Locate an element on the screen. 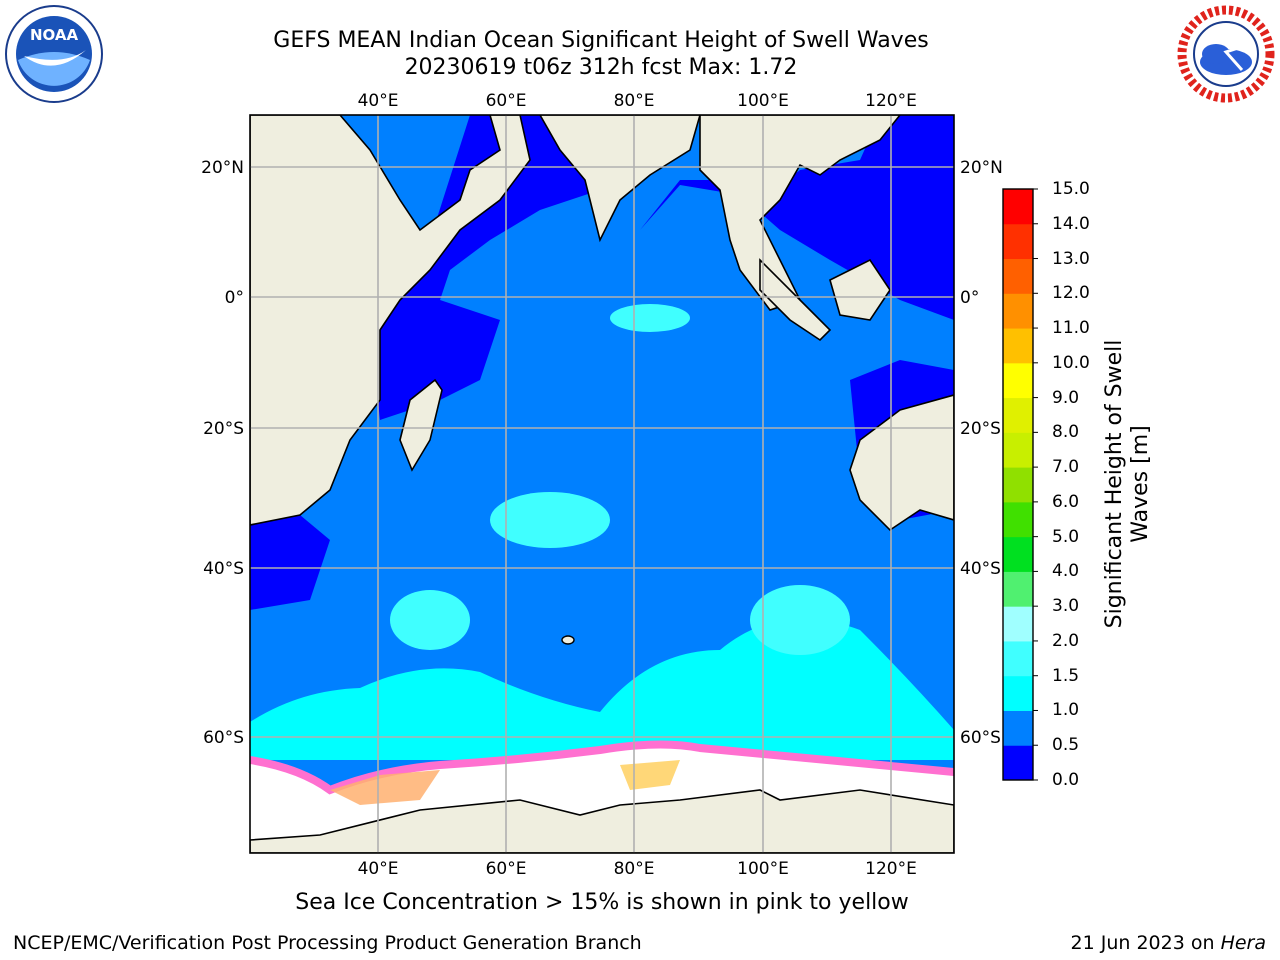 This screenshot has width=1280, height=960. low-swell-arabian is located at coordinates (495, 267).